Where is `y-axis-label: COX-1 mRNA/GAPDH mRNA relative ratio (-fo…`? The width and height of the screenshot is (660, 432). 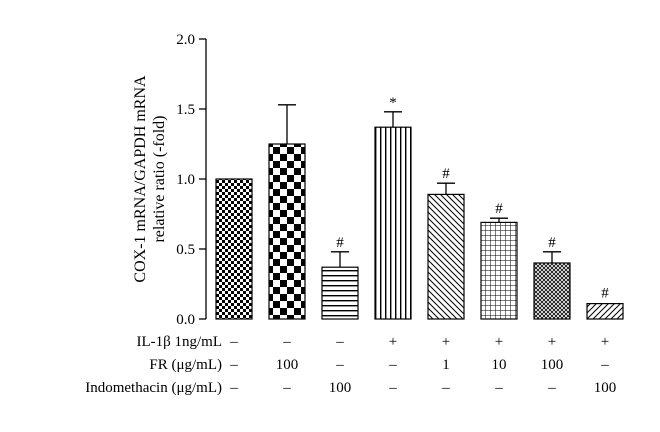 y-axis-label: COX-1 mRNA/GAPDH mRNA relative ratio (-fo… is located at coordinates (150, 179).